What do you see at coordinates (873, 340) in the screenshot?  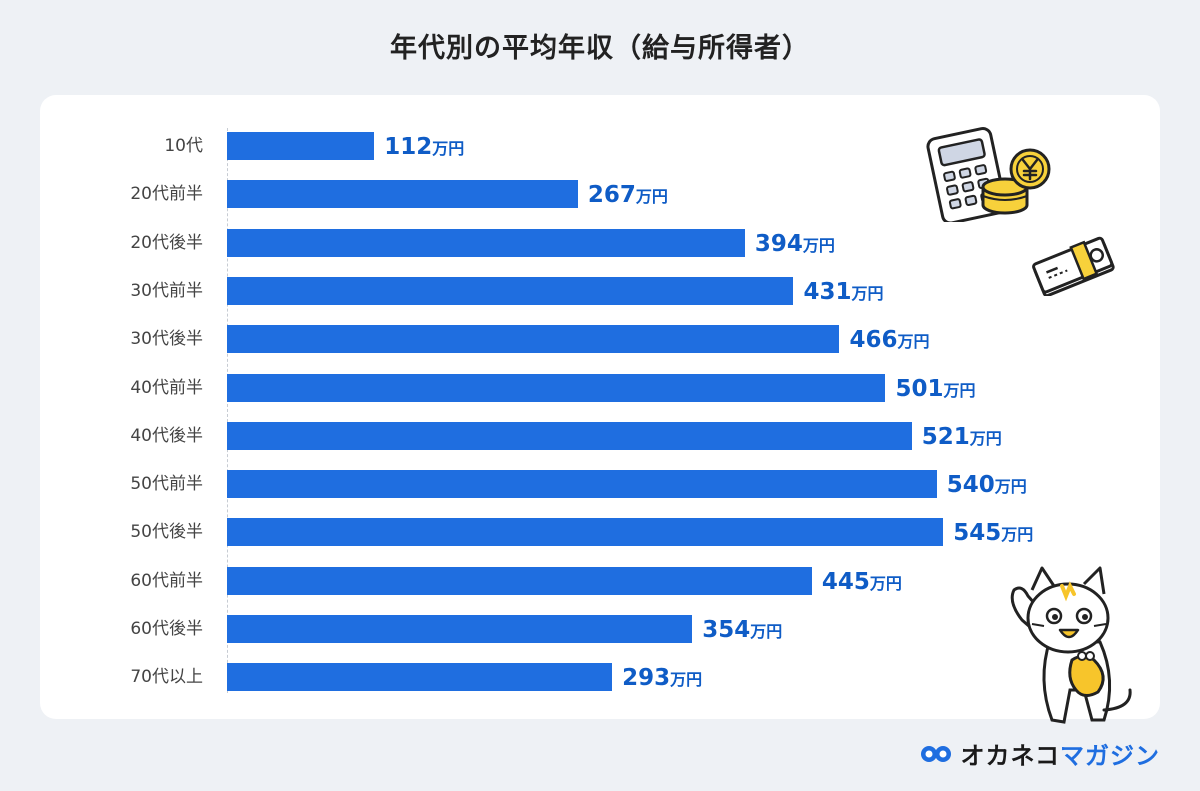 I see `data-label-value: 466` at bounding box center [873, 340].